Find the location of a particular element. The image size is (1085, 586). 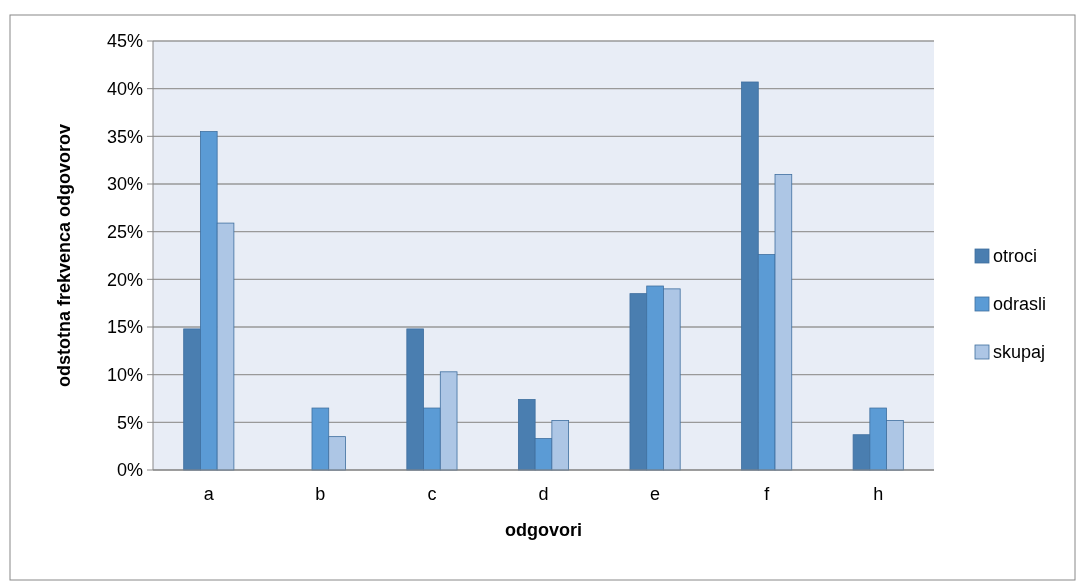

y-axis-title: odstotna frekvenca odgovorov is located at coordinates (64, 255).